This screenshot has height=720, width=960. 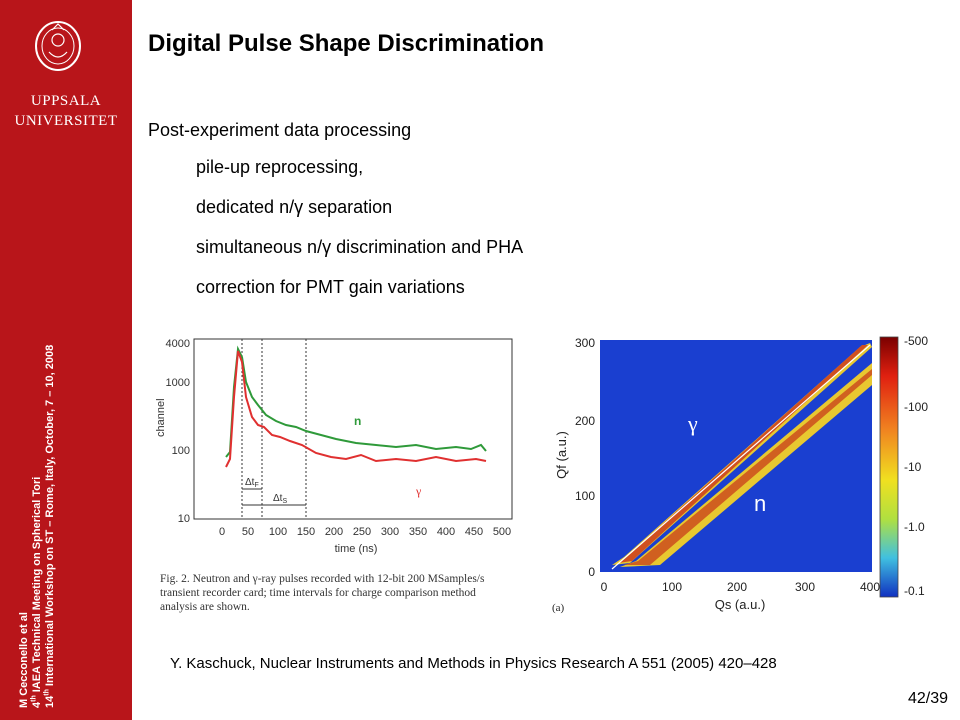 What do you see at coordinates (330, 287) in the screenshot?
I see `bullet-item: correction for PMT gain variations` at bounding box center [330, 287].